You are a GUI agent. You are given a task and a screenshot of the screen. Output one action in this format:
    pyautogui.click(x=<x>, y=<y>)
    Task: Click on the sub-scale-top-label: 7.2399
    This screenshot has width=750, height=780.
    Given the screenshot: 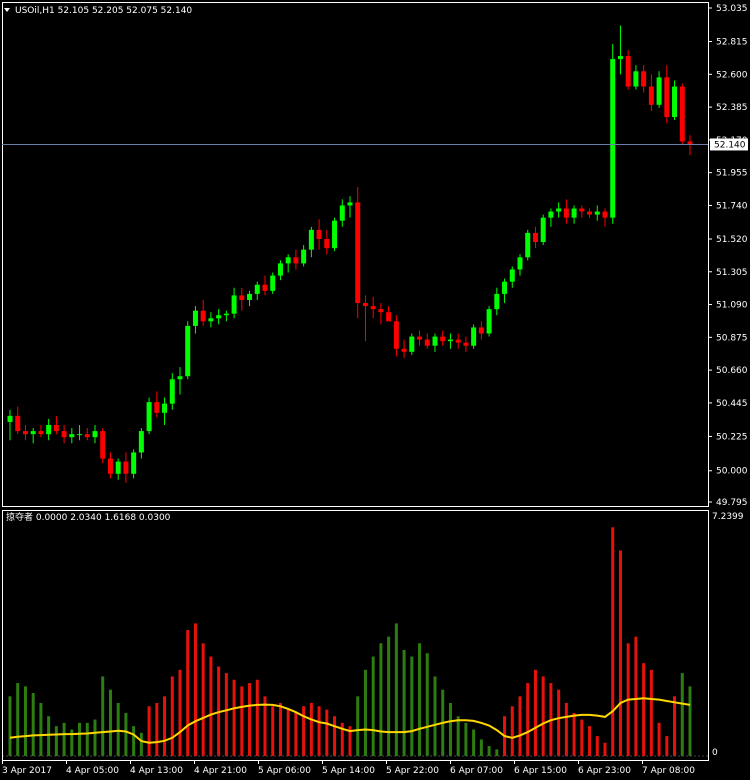 What is the action you would take?
    pyautogui.click(x=728, y=517)
    